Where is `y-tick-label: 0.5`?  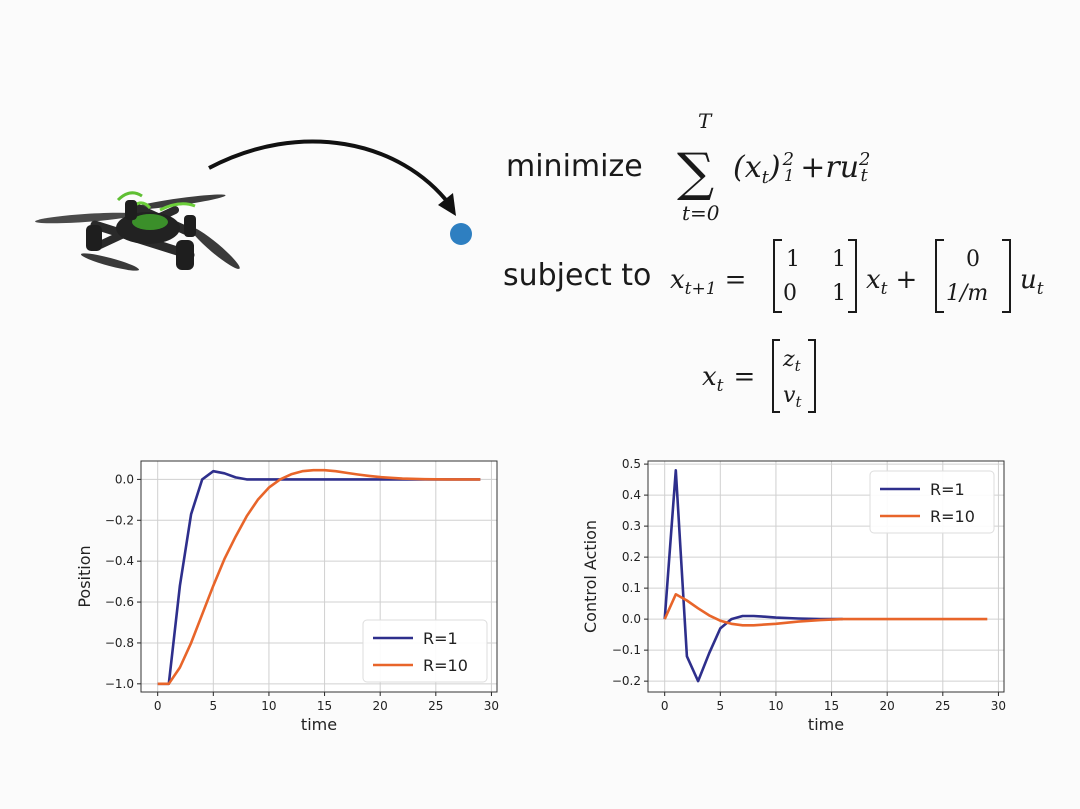
y-tick-label: 0.5 is located at coordinates (631, 464).